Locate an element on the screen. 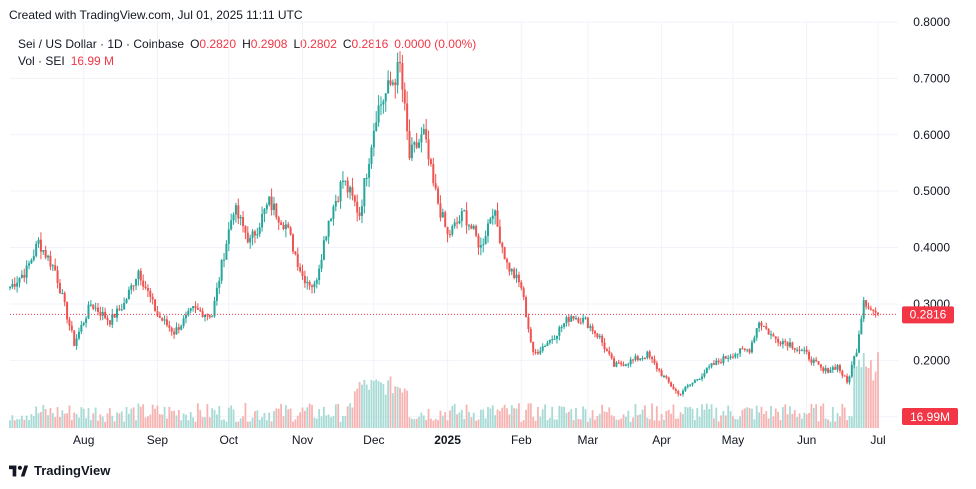 The height and width of the screenshot is (489, 976). tradingview-logo: TradingView is located at coordinates (59, 470).